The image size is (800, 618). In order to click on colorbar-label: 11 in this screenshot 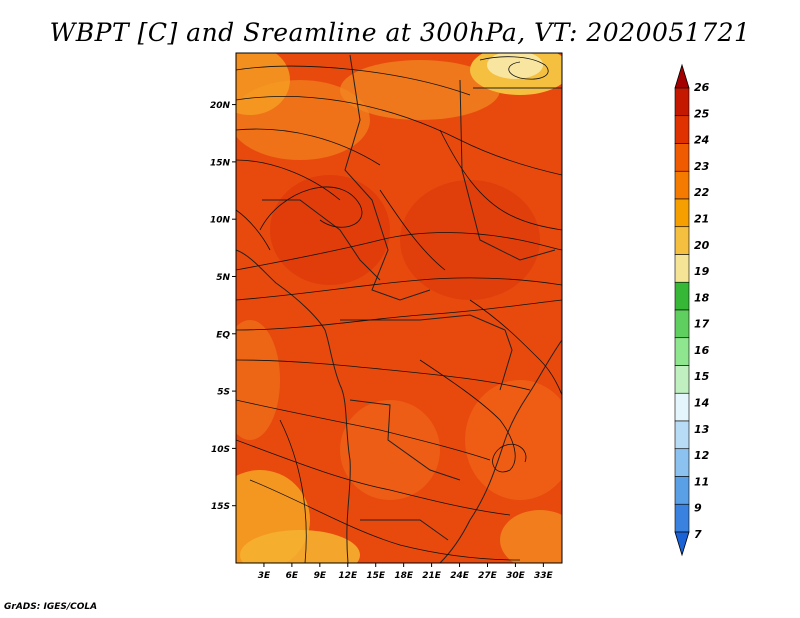, I will do `click(701, 481)`.